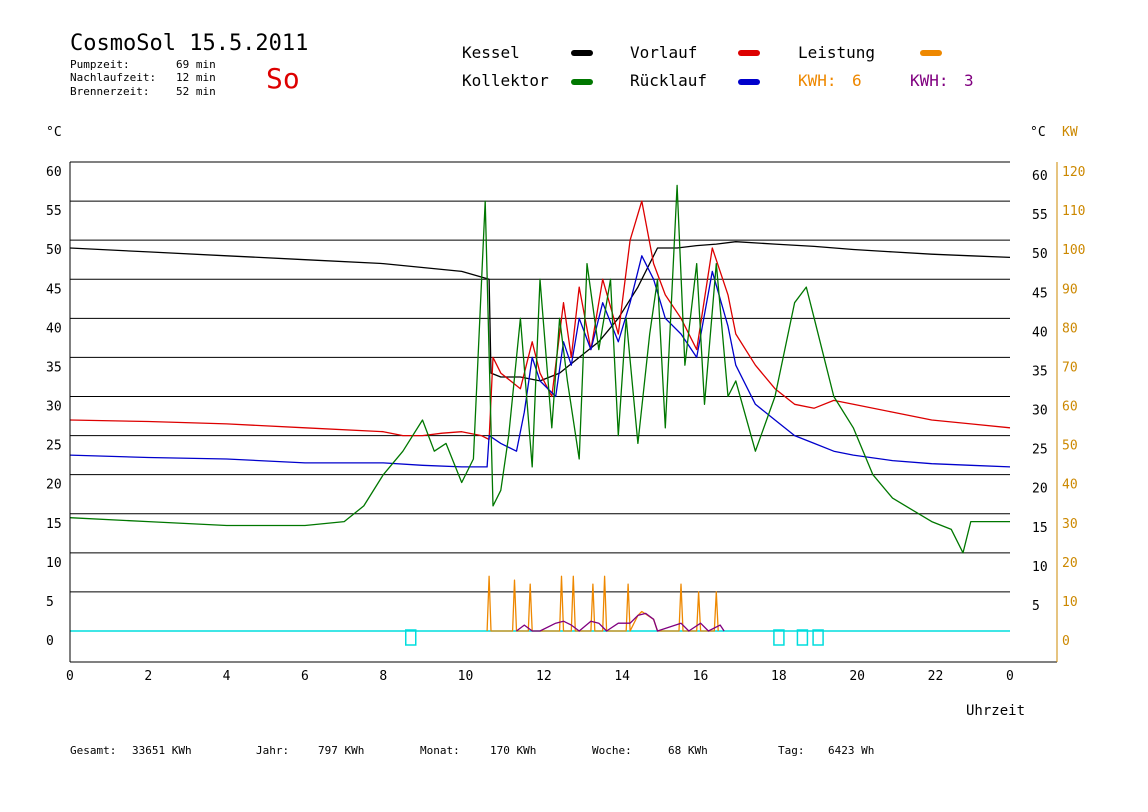 The width and height of the screenshot is (1148, 812). Describe the element at coordinates (162, 750) in the screenshot. I see `footer-total-value: 33651 KWh` at that location.